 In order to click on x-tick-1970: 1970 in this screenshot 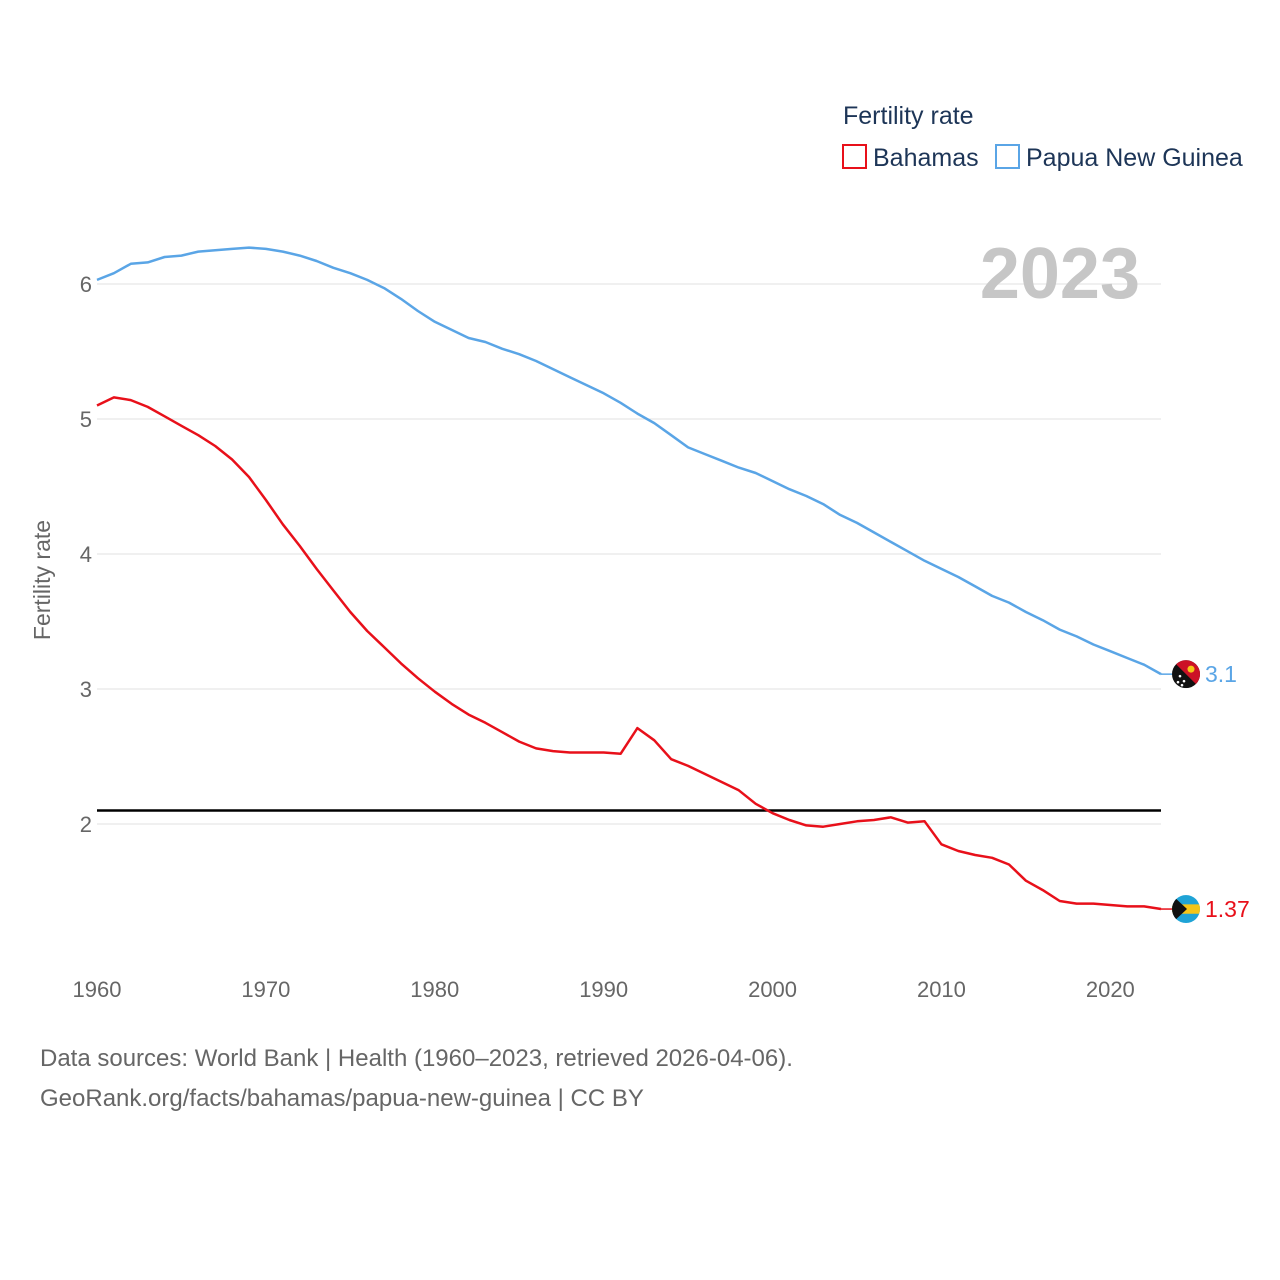, I will do `click(265, 989)`.